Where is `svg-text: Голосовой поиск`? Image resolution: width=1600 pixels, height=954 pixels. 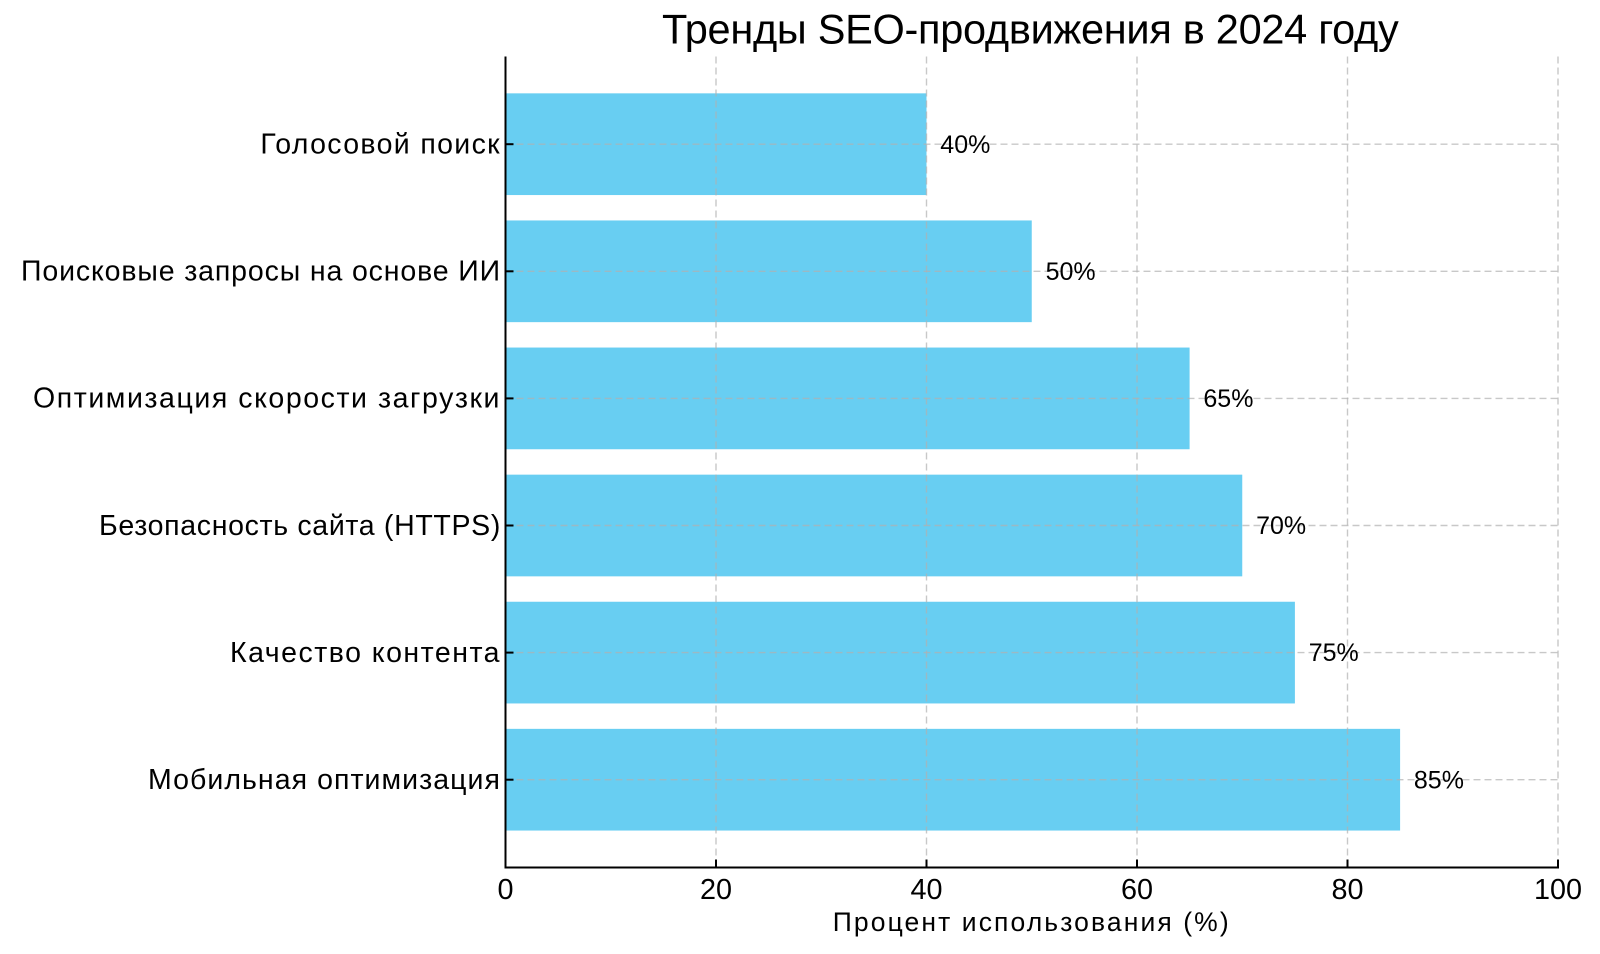
svg-text: Голосовой поиск is located at coordinates (380, 145).